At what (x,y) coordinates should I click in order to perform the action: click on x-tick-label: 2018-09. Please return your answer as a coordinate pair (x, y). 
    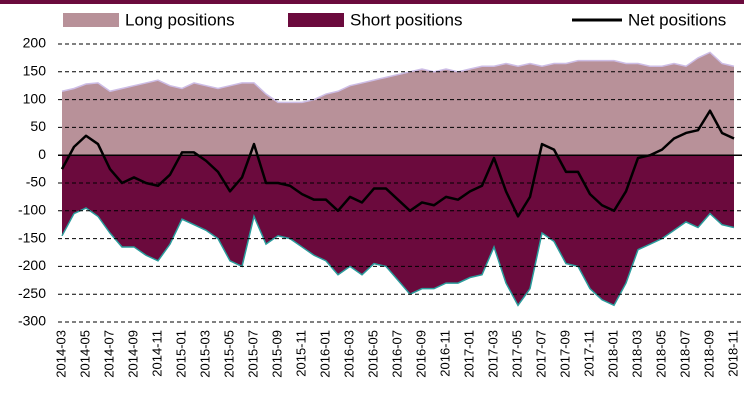
    Looking at the image, I should click on (708, 354).